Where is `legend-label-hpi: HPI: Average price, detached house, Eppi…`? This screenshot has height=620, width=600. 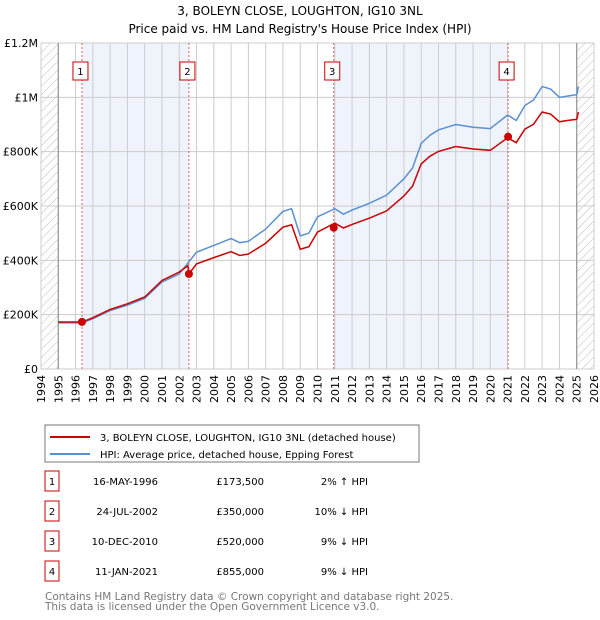
legend-label-hpi: HPI: Average price, detached house, Eppi… is located at coordinates (227, 455).